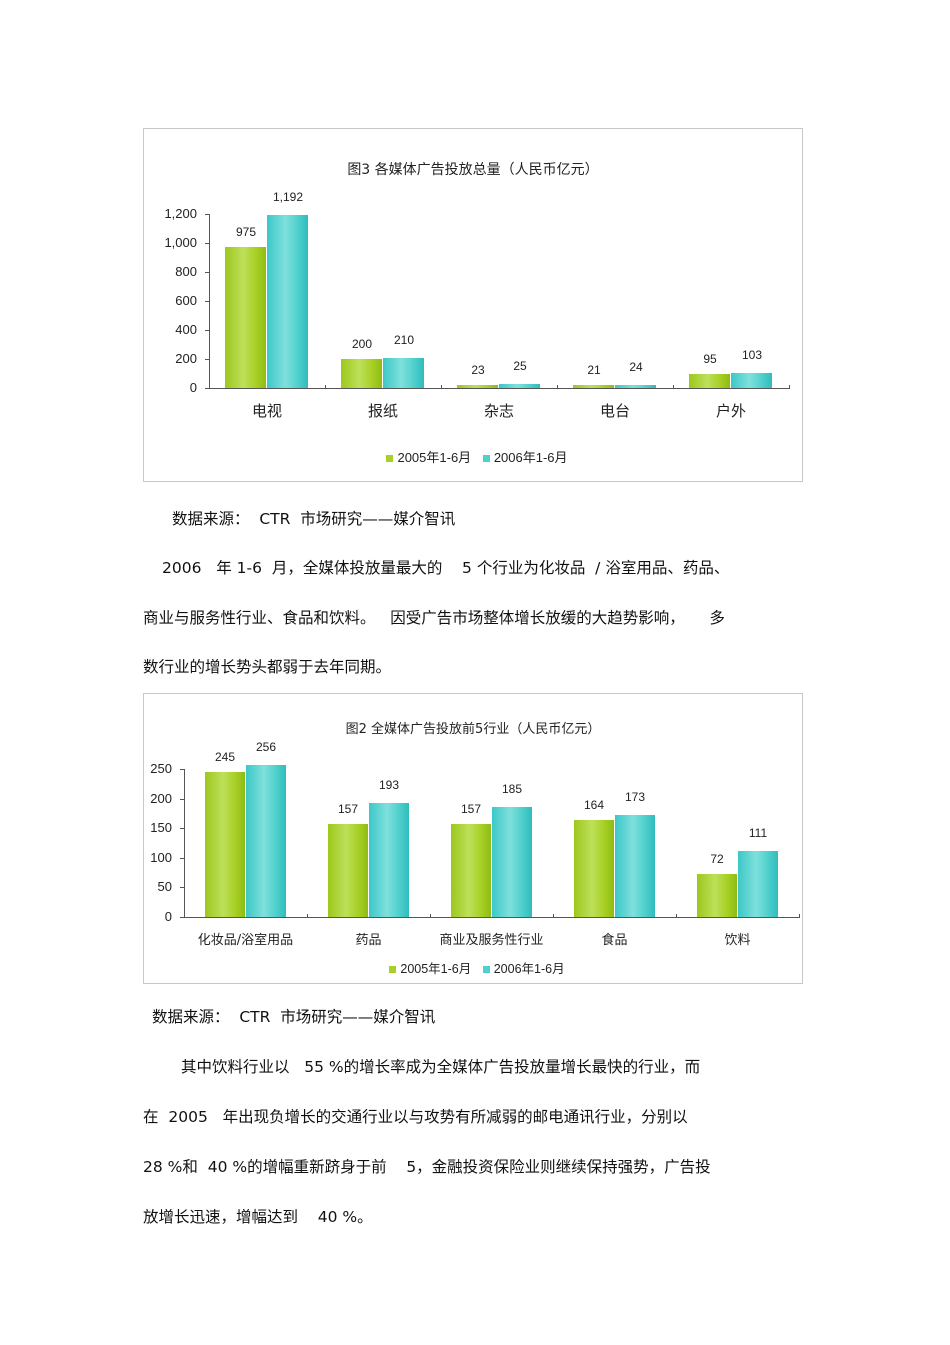 Image resolution: width=950 pixels, height=1345 pixels. What do you see at coordinates (266, 411) in the screenshot?
I see `x-category-label: 电视` at bounding box center [266, 411].